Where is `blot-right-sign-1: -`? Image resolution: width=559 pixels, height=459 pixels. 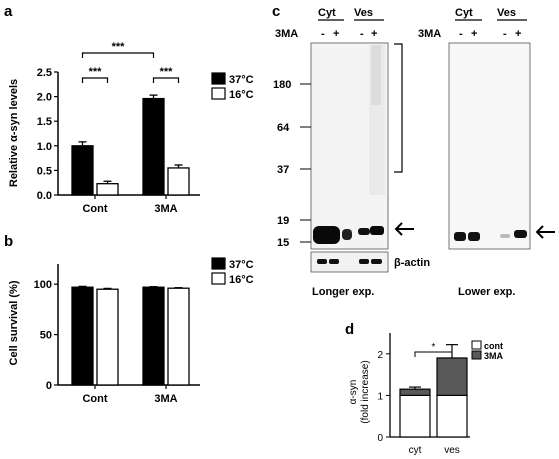
blot-right-sign-1: - is located at coordinates (461, 34).